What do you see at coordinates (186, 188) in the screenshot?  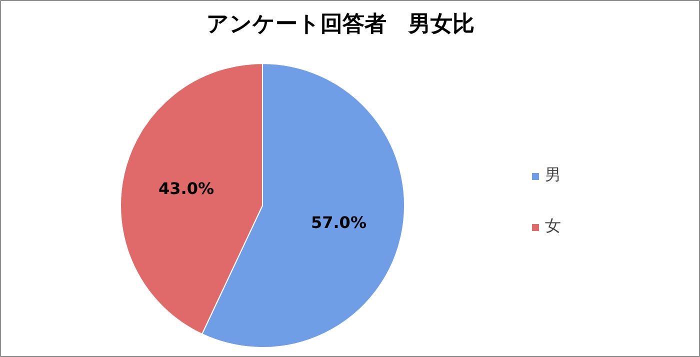 I see `data-label: 43.0%` at bounding box center [186, 188].